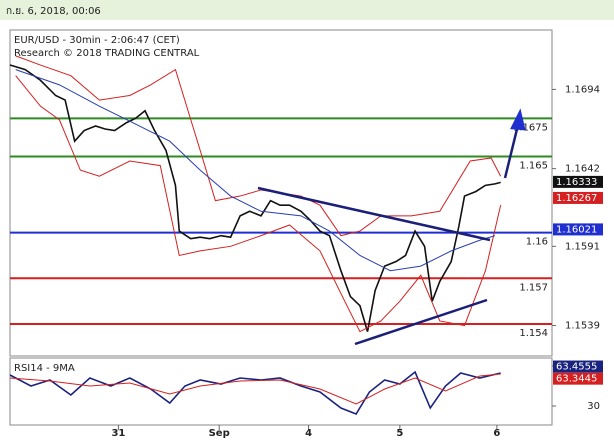 Image resolution: width=614 pixels, height=446 pixels. I want to click on rsi-frame, so click(281, 391).